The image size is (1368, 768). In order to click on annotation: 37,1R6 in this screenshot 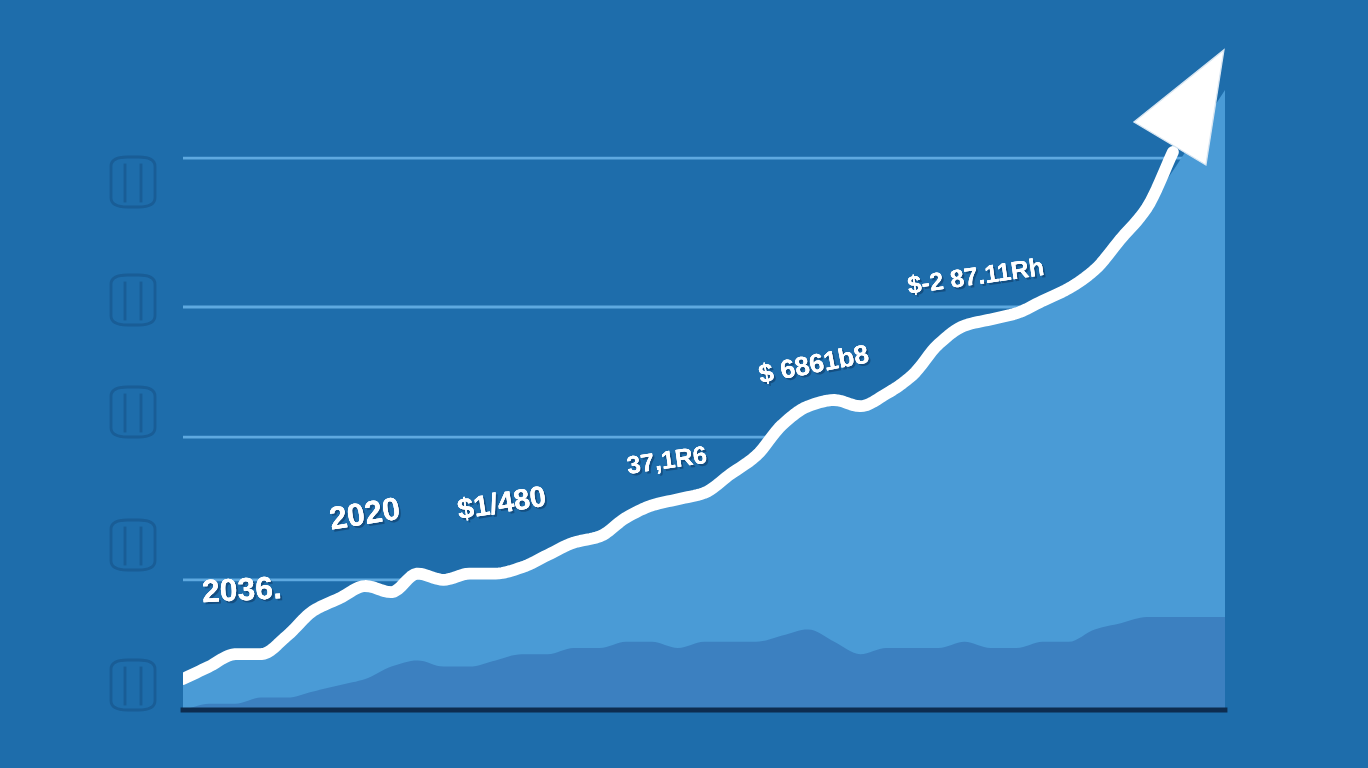, I will do `click(667, 461)`.